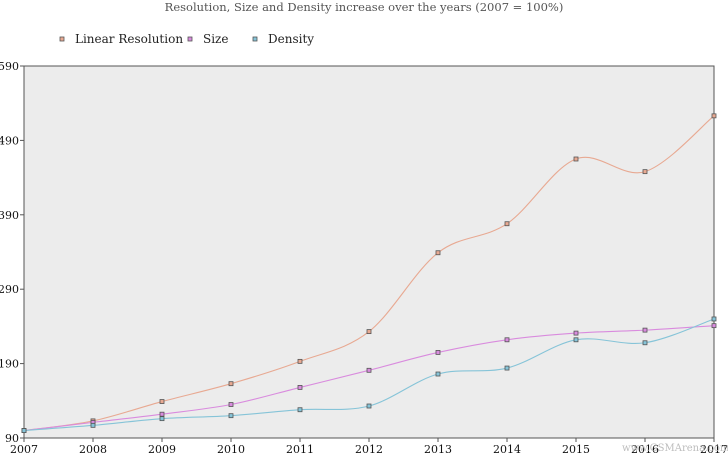 The image size is (728, 461). What do you see at coordinates (93, 449) in the screenshot?
I see `x-tick-label: 2008` at bounding box center [93, 449].